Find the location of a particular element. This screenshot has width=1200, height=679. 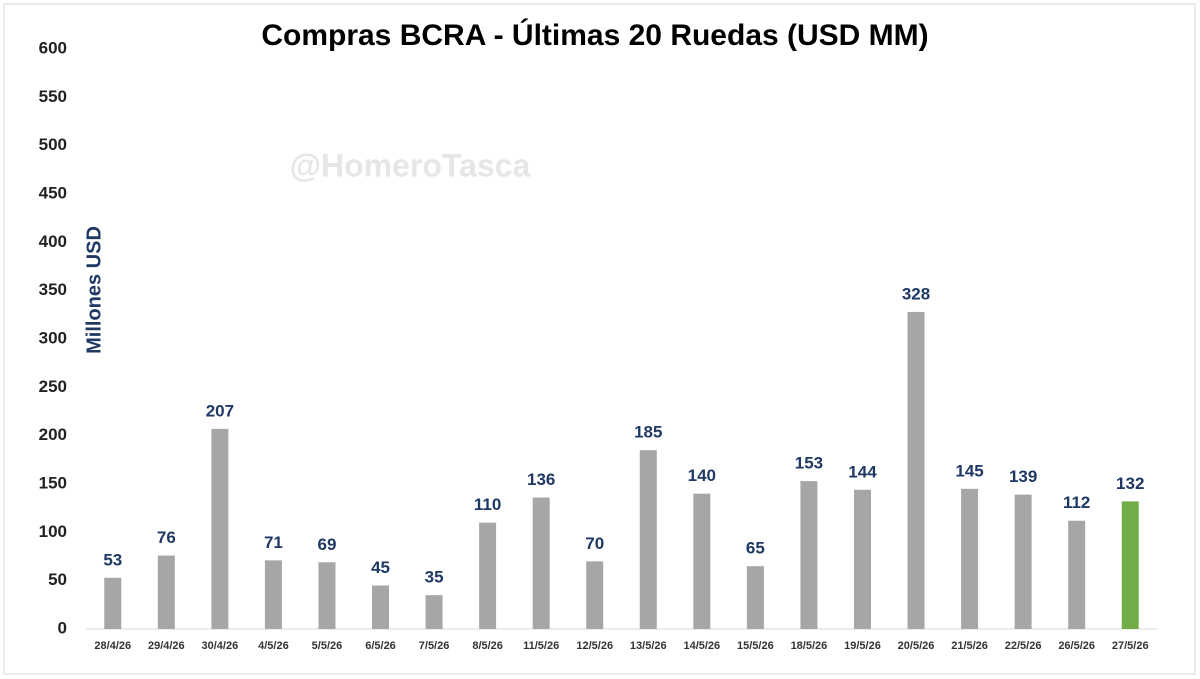

x-tick-label: 30/4/26 is located at coordinates (220, 646).